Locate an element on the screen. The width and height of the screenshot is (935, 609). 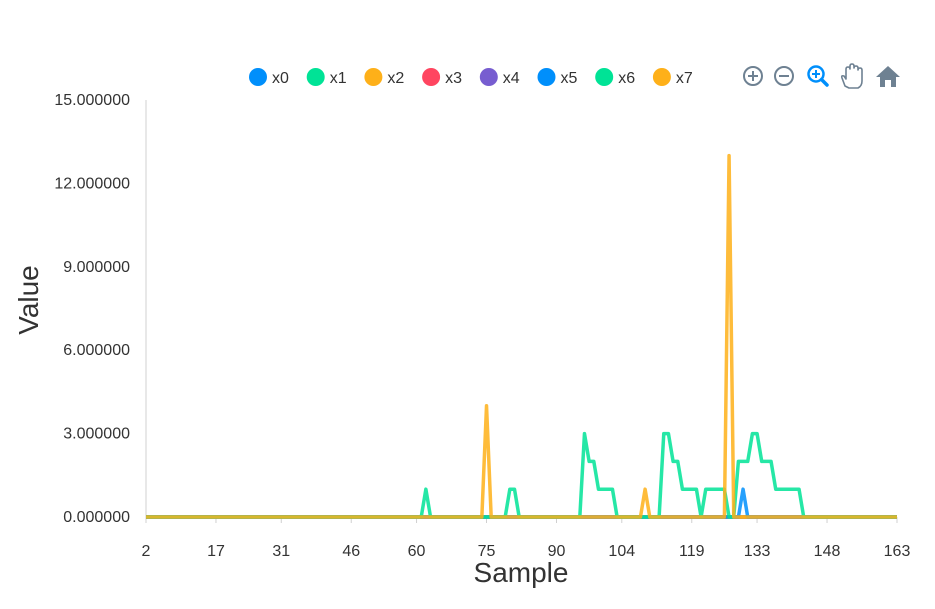
legend: x0 x1 x2 x3 x4 x5 x6 x7 is located at coordinates (471, 77).